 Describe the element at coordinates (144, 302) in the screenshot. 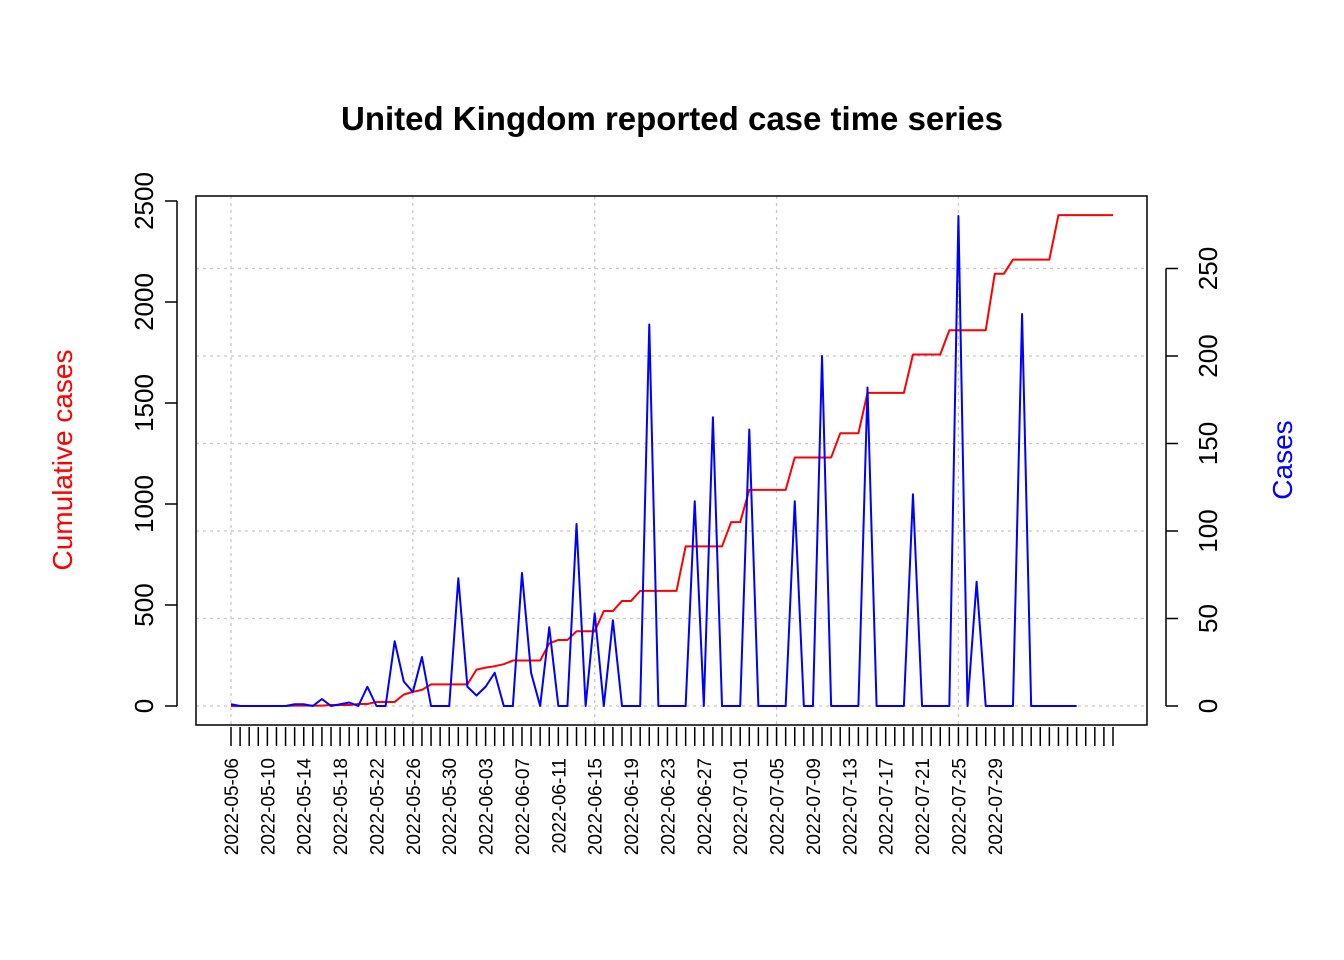

I see `left-axis-tick-label: 2000` at that location.